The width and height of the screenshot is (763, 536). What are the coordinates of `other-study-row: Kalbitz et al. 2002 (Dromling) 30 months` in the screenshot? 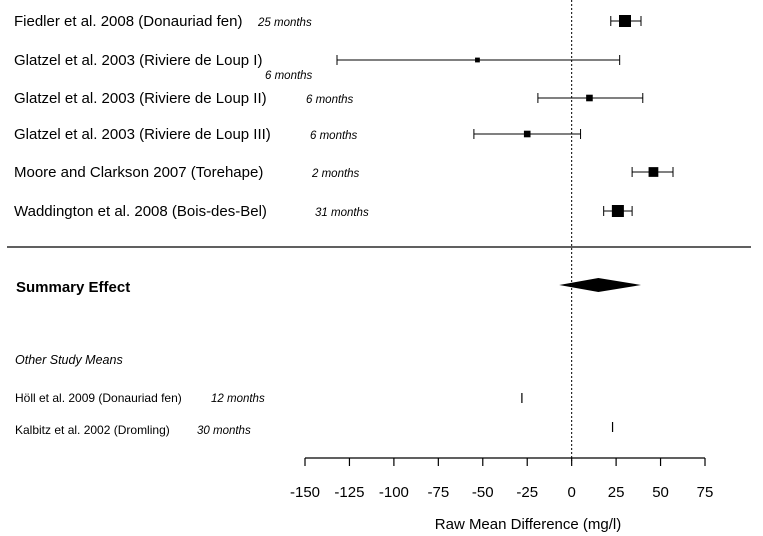 It's located at (133, 430).